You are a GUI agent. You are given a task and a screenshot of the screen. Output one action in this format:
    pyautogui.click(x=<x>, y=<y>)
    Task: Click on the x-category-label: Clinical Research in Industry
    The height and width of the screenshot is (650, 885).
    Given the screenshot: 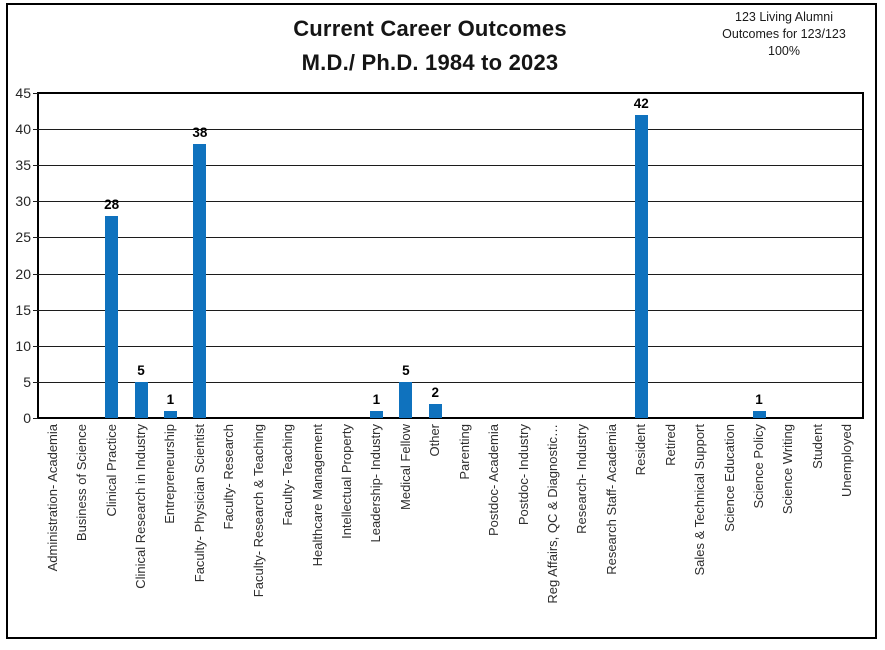 What is the action you would take?
    pyautogui.click(x=140, y=506)
    